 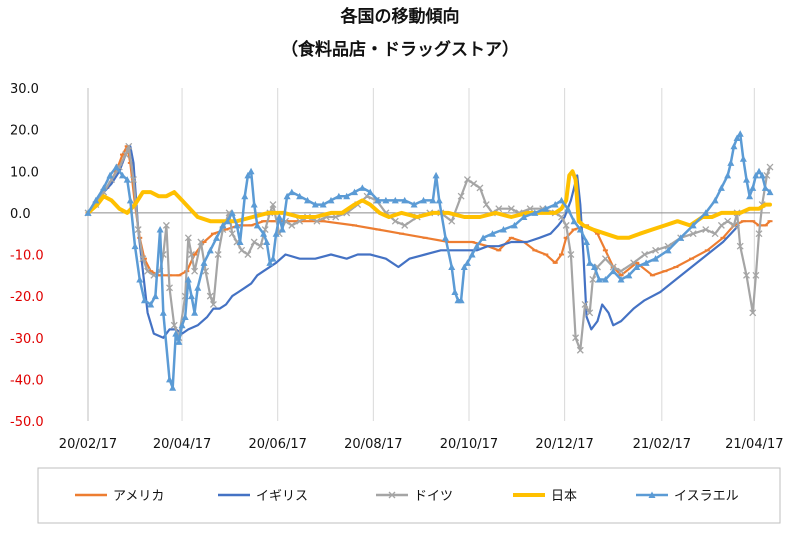 What do you see at coordinates (27, 380) in the screenshot?
I see `y-tick-label: -40.0` at bounding box center [27, 380].